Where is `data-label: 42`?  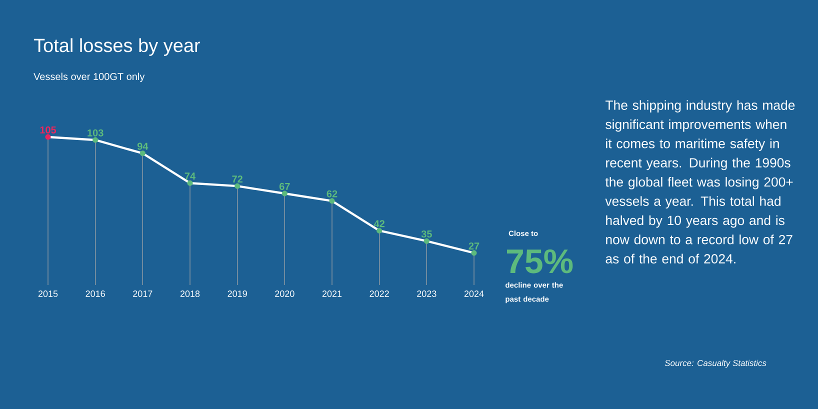
data-label: 42 is located at coordinates (379, 224).